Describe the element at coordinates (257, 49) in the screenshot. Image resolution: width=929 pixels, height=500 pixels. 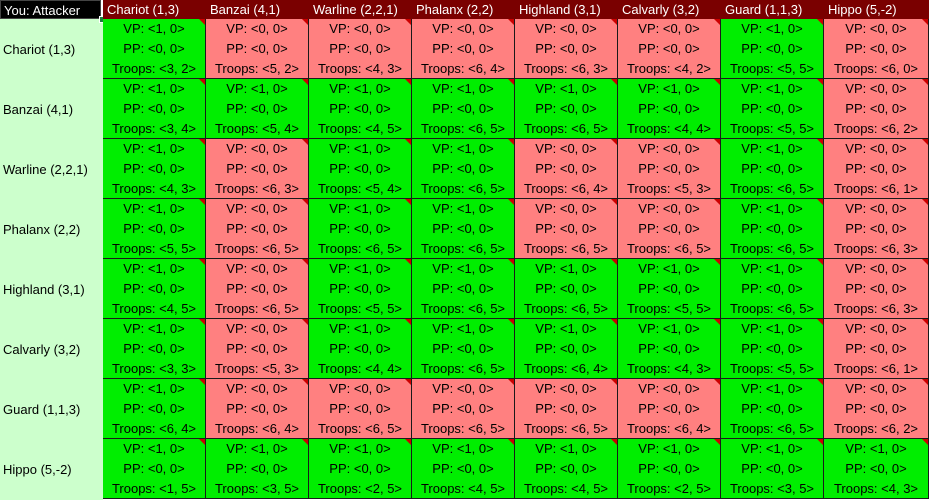
I see `matchup-cell: VP: <0, 0> PP: <0, 0> Troops: <5, 2>` at that location.